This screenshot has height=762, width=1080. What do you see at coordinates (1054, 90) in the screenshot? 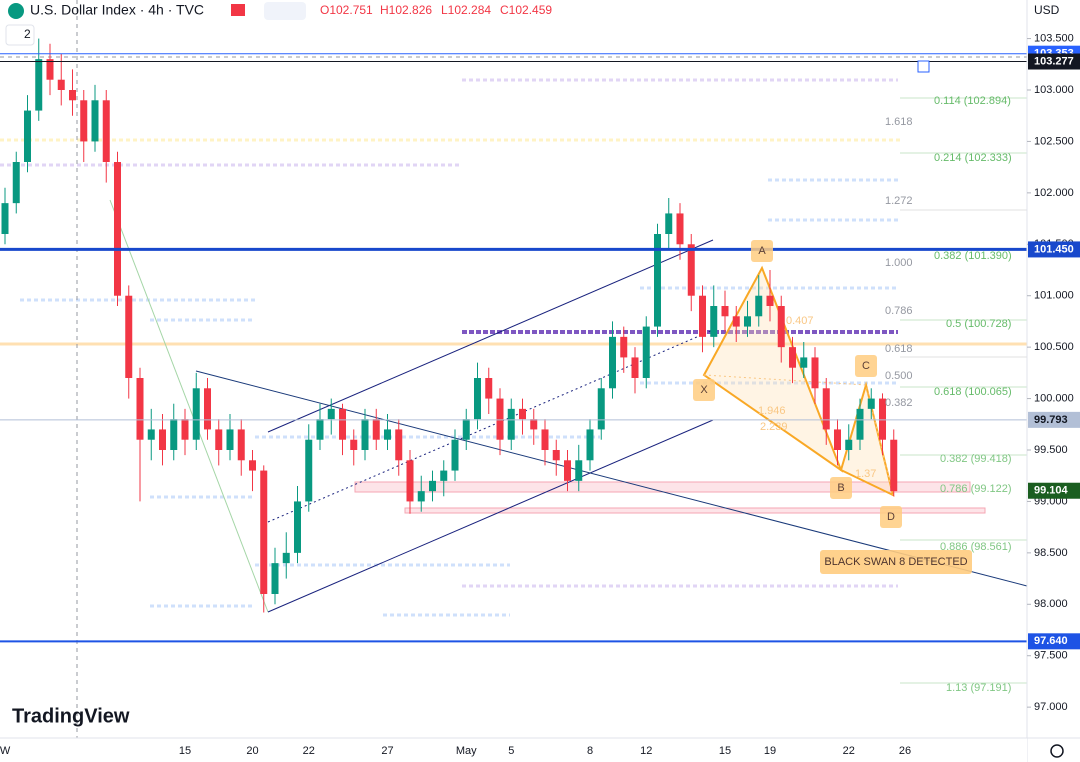
I see `y-tick-label: 103.000` at bounding box center [1054, 90].